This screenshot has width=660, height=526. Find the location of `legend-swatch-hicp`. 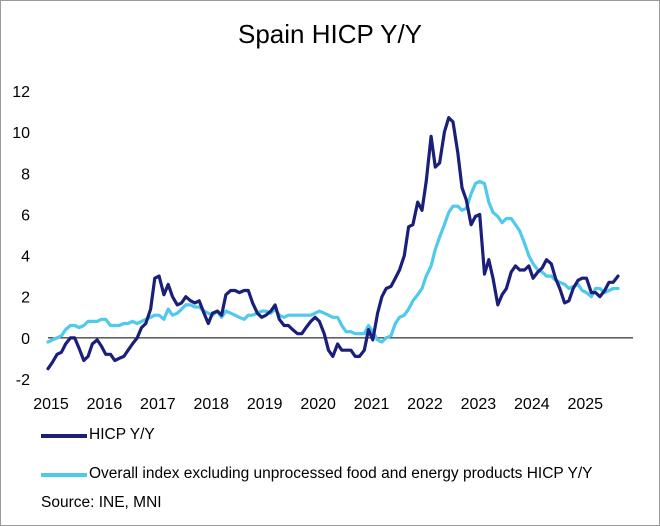

legend-swatch-hicp is located at coordinates (64, 436).